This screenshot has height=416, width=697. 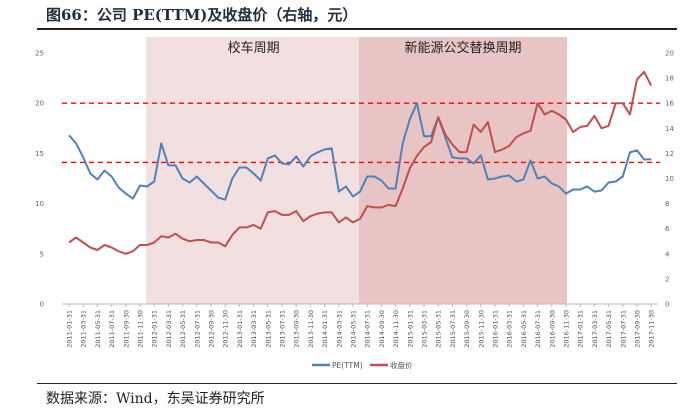 What do you see at coordinates (669, 104) in the screenshot?
I see `right-tick-label: 16` at bounding box center [669, 104].